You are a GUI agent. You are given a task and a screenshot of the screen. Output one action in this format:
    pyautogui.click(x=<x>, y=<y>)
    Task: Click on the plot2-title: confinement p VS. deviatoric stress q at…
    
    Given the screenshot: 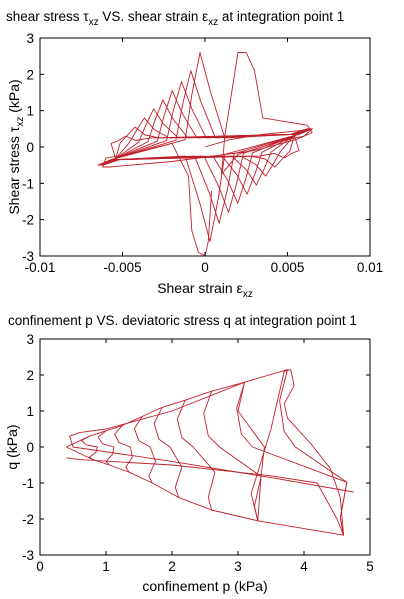 What is the action you would take?
    pyautogui.click(x=182, y=320)
    